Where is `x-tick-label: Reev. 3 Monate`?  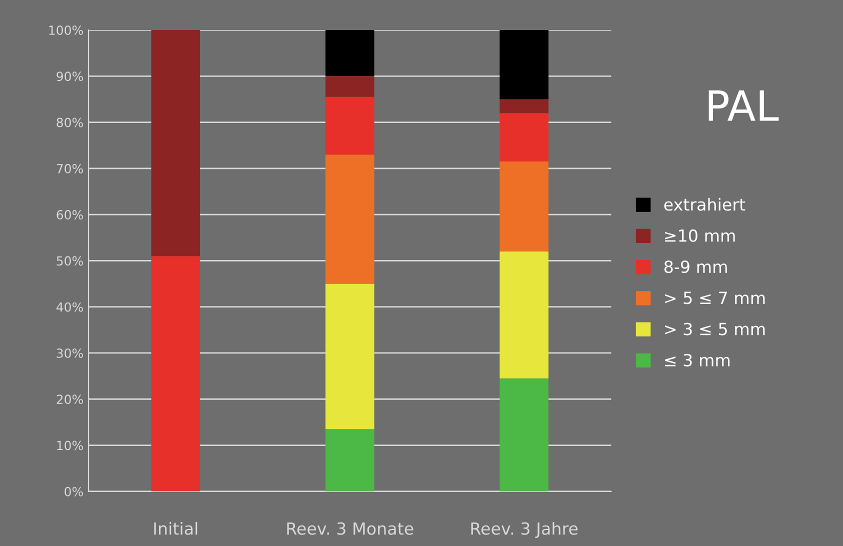
x-tick-label: Reev. 3 Monate is located at coordinates (350, 528).